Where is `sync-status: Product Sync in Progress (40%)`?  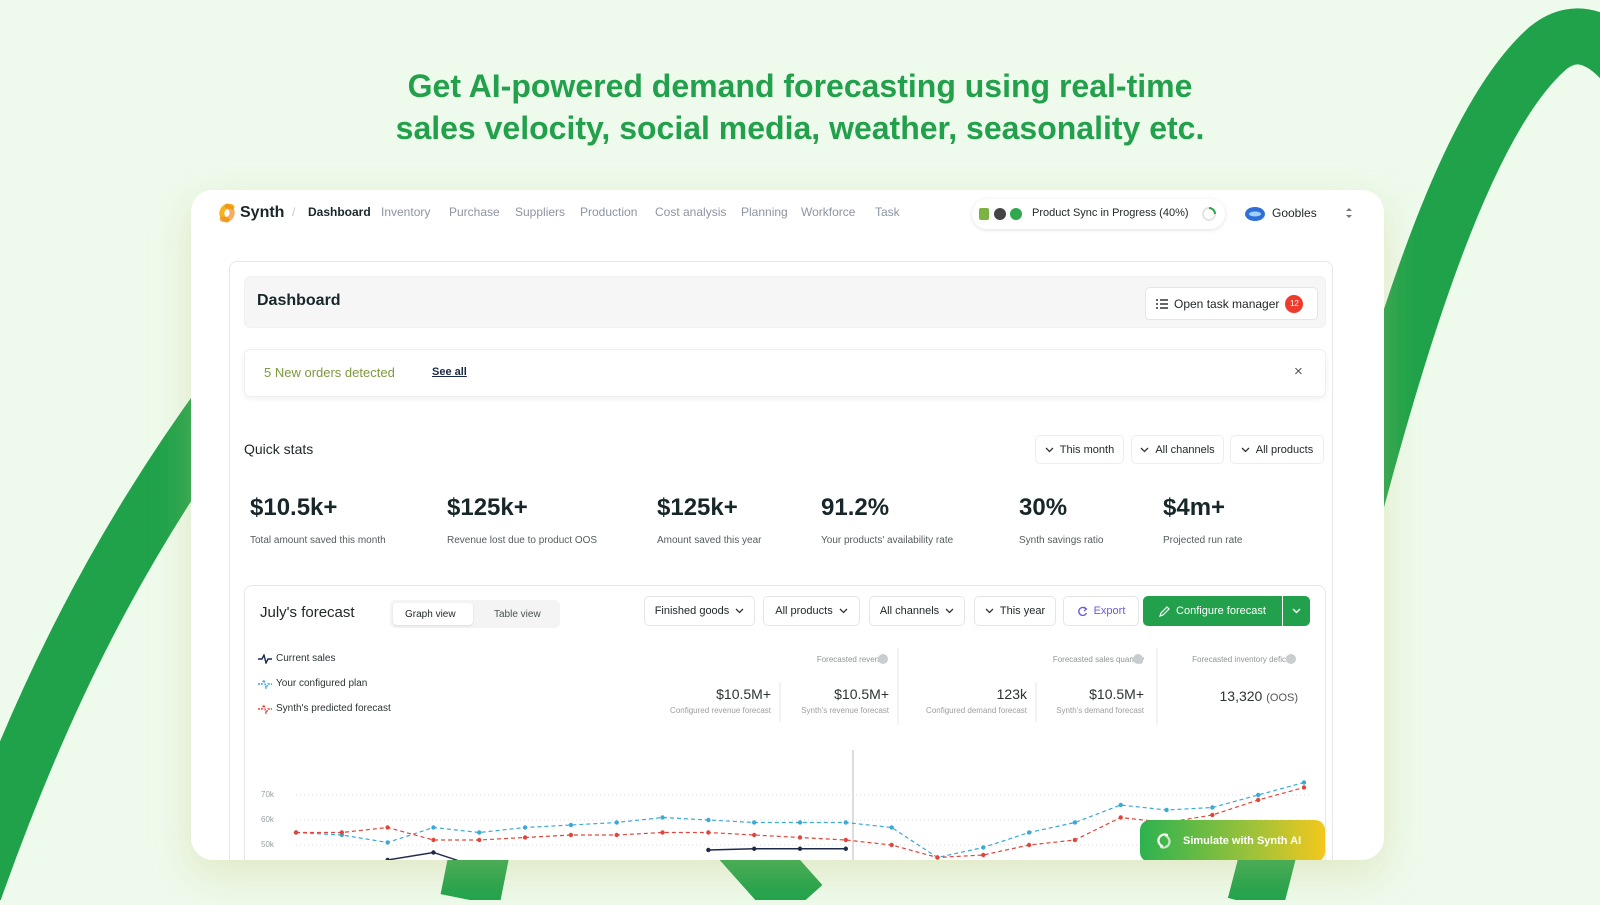
sync-status: Product Sync in Progress (40%) is located at coordinates (1110, 213).